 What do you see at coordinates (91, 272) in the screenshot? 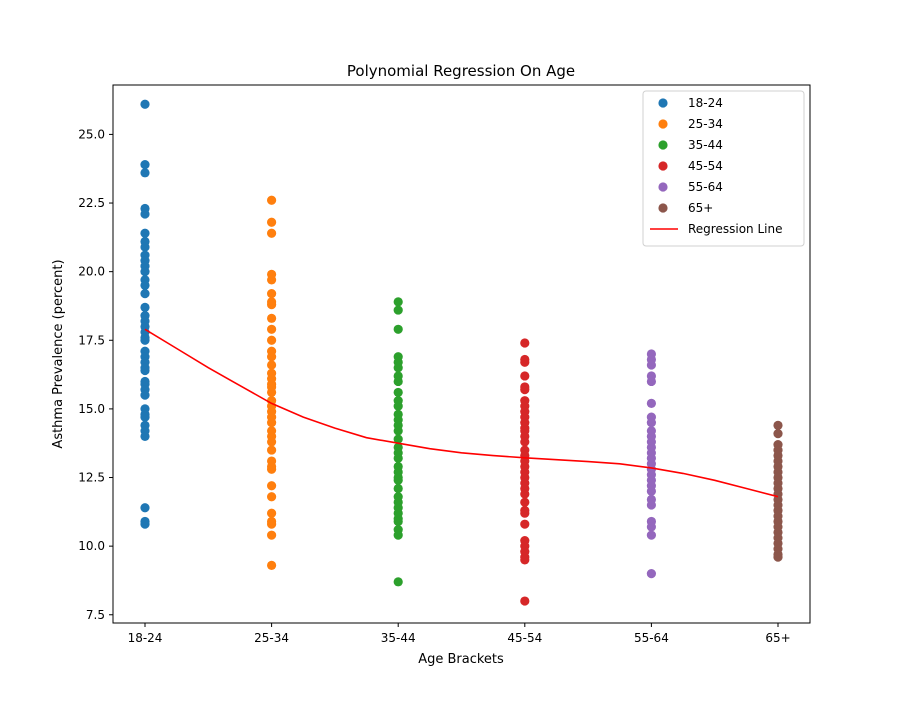
I see `y-tick-label: 20.0` at bounding box center [91, 272].